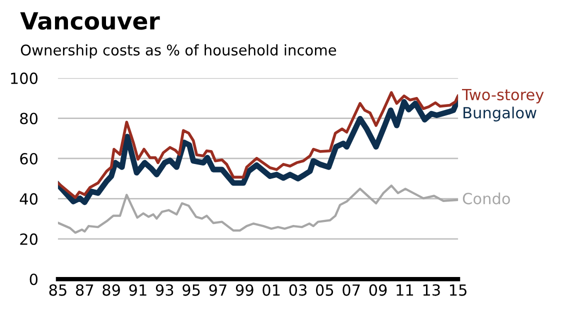 The image size is (574, 328). What do you see at coordinates (29, 158) in the screenshot?
I see `y-tick-label: 60` at bounding box center [29, 158].